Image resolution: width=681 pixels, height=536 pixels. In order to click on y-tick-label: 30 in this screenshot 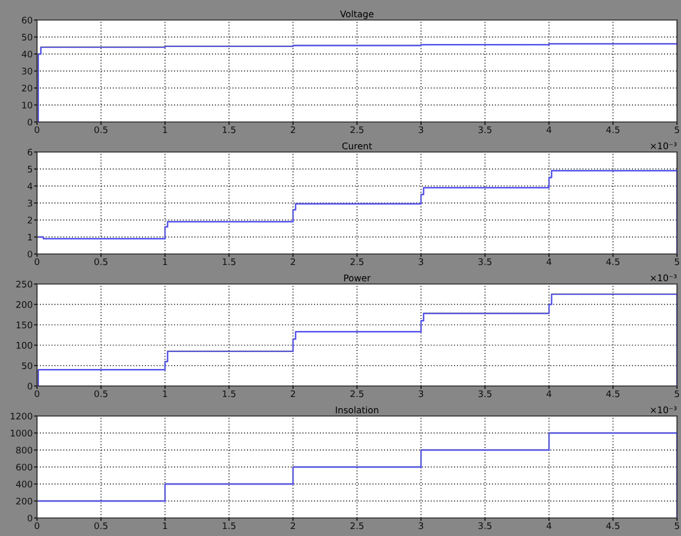, I will do `click(27, 71)`.